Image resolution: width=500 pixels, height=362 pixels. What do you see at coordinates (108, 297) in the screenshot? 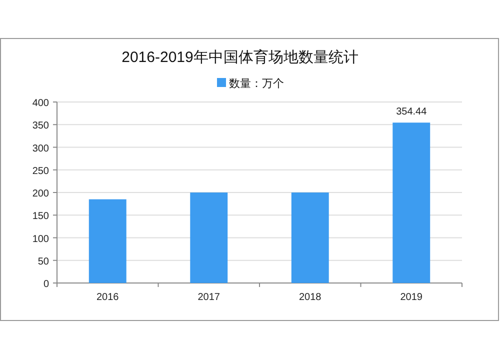
I see `x-tick-label: 2016` at bounding box center [108, 297].